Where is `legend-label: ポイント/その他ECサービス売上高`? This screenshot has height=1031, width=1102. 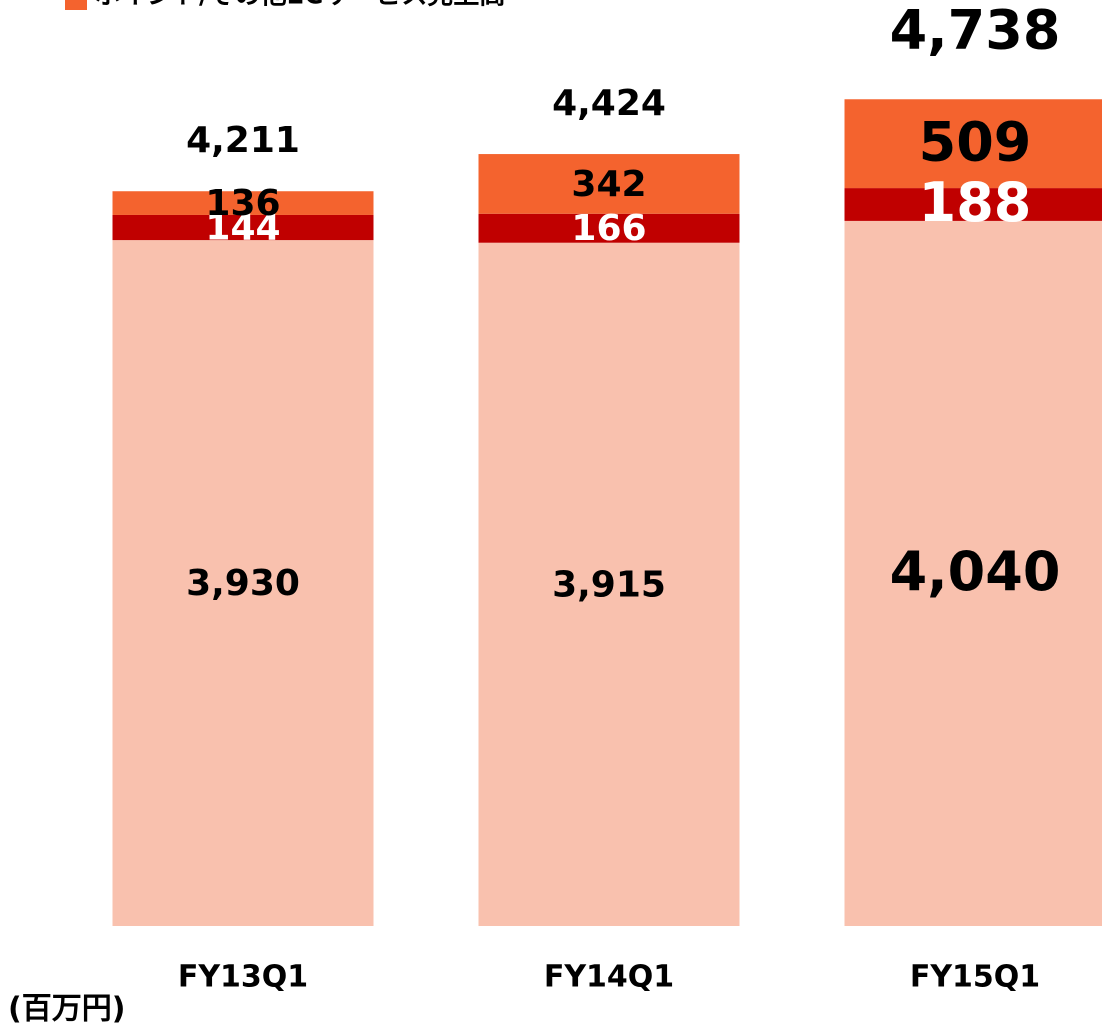
legend-label: ポイント/その他ECサービス売上高 is located at coordinates (300, 5).